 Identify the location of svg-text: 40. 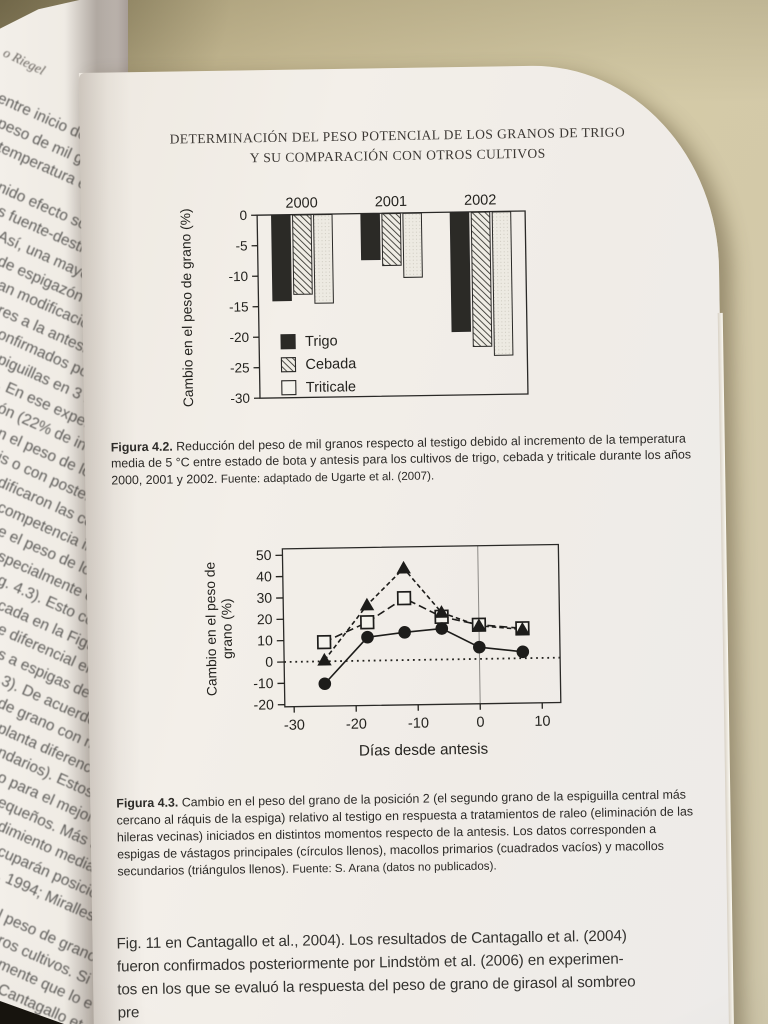
(264, 576).